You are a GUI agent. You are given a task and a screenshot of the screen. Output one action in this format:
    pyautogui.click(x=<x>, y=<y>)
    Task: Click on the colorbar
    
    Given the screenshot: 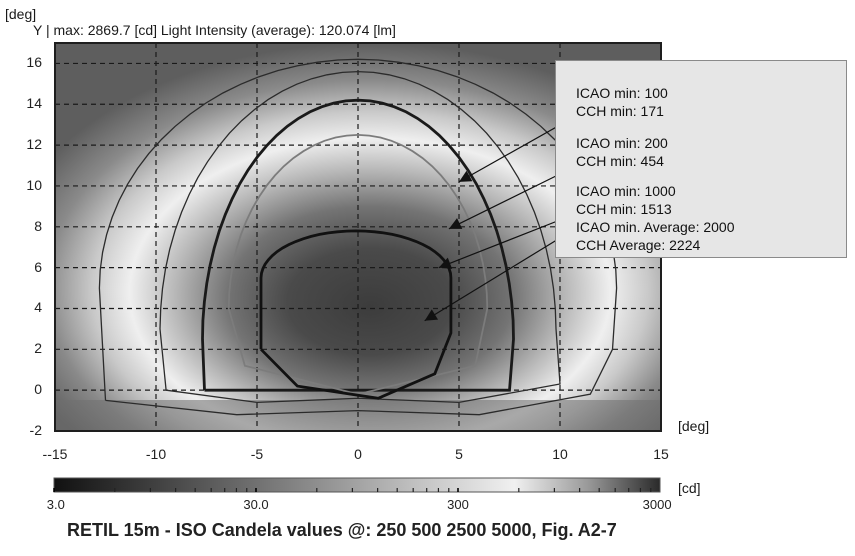 What is the action you would take?
    pyautogui.click(x=357, y=485)
    